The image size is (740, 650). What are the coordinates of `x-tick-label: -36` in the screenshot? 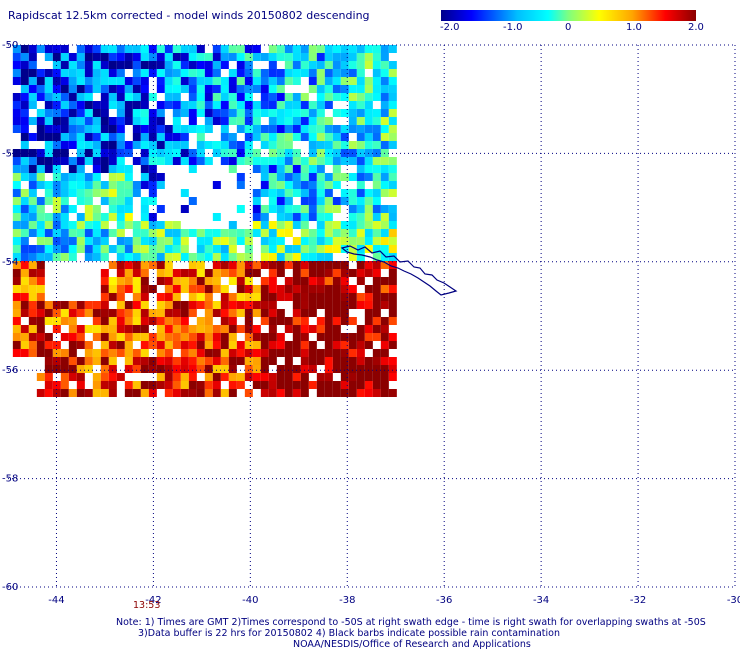 It's located at (444, 600).